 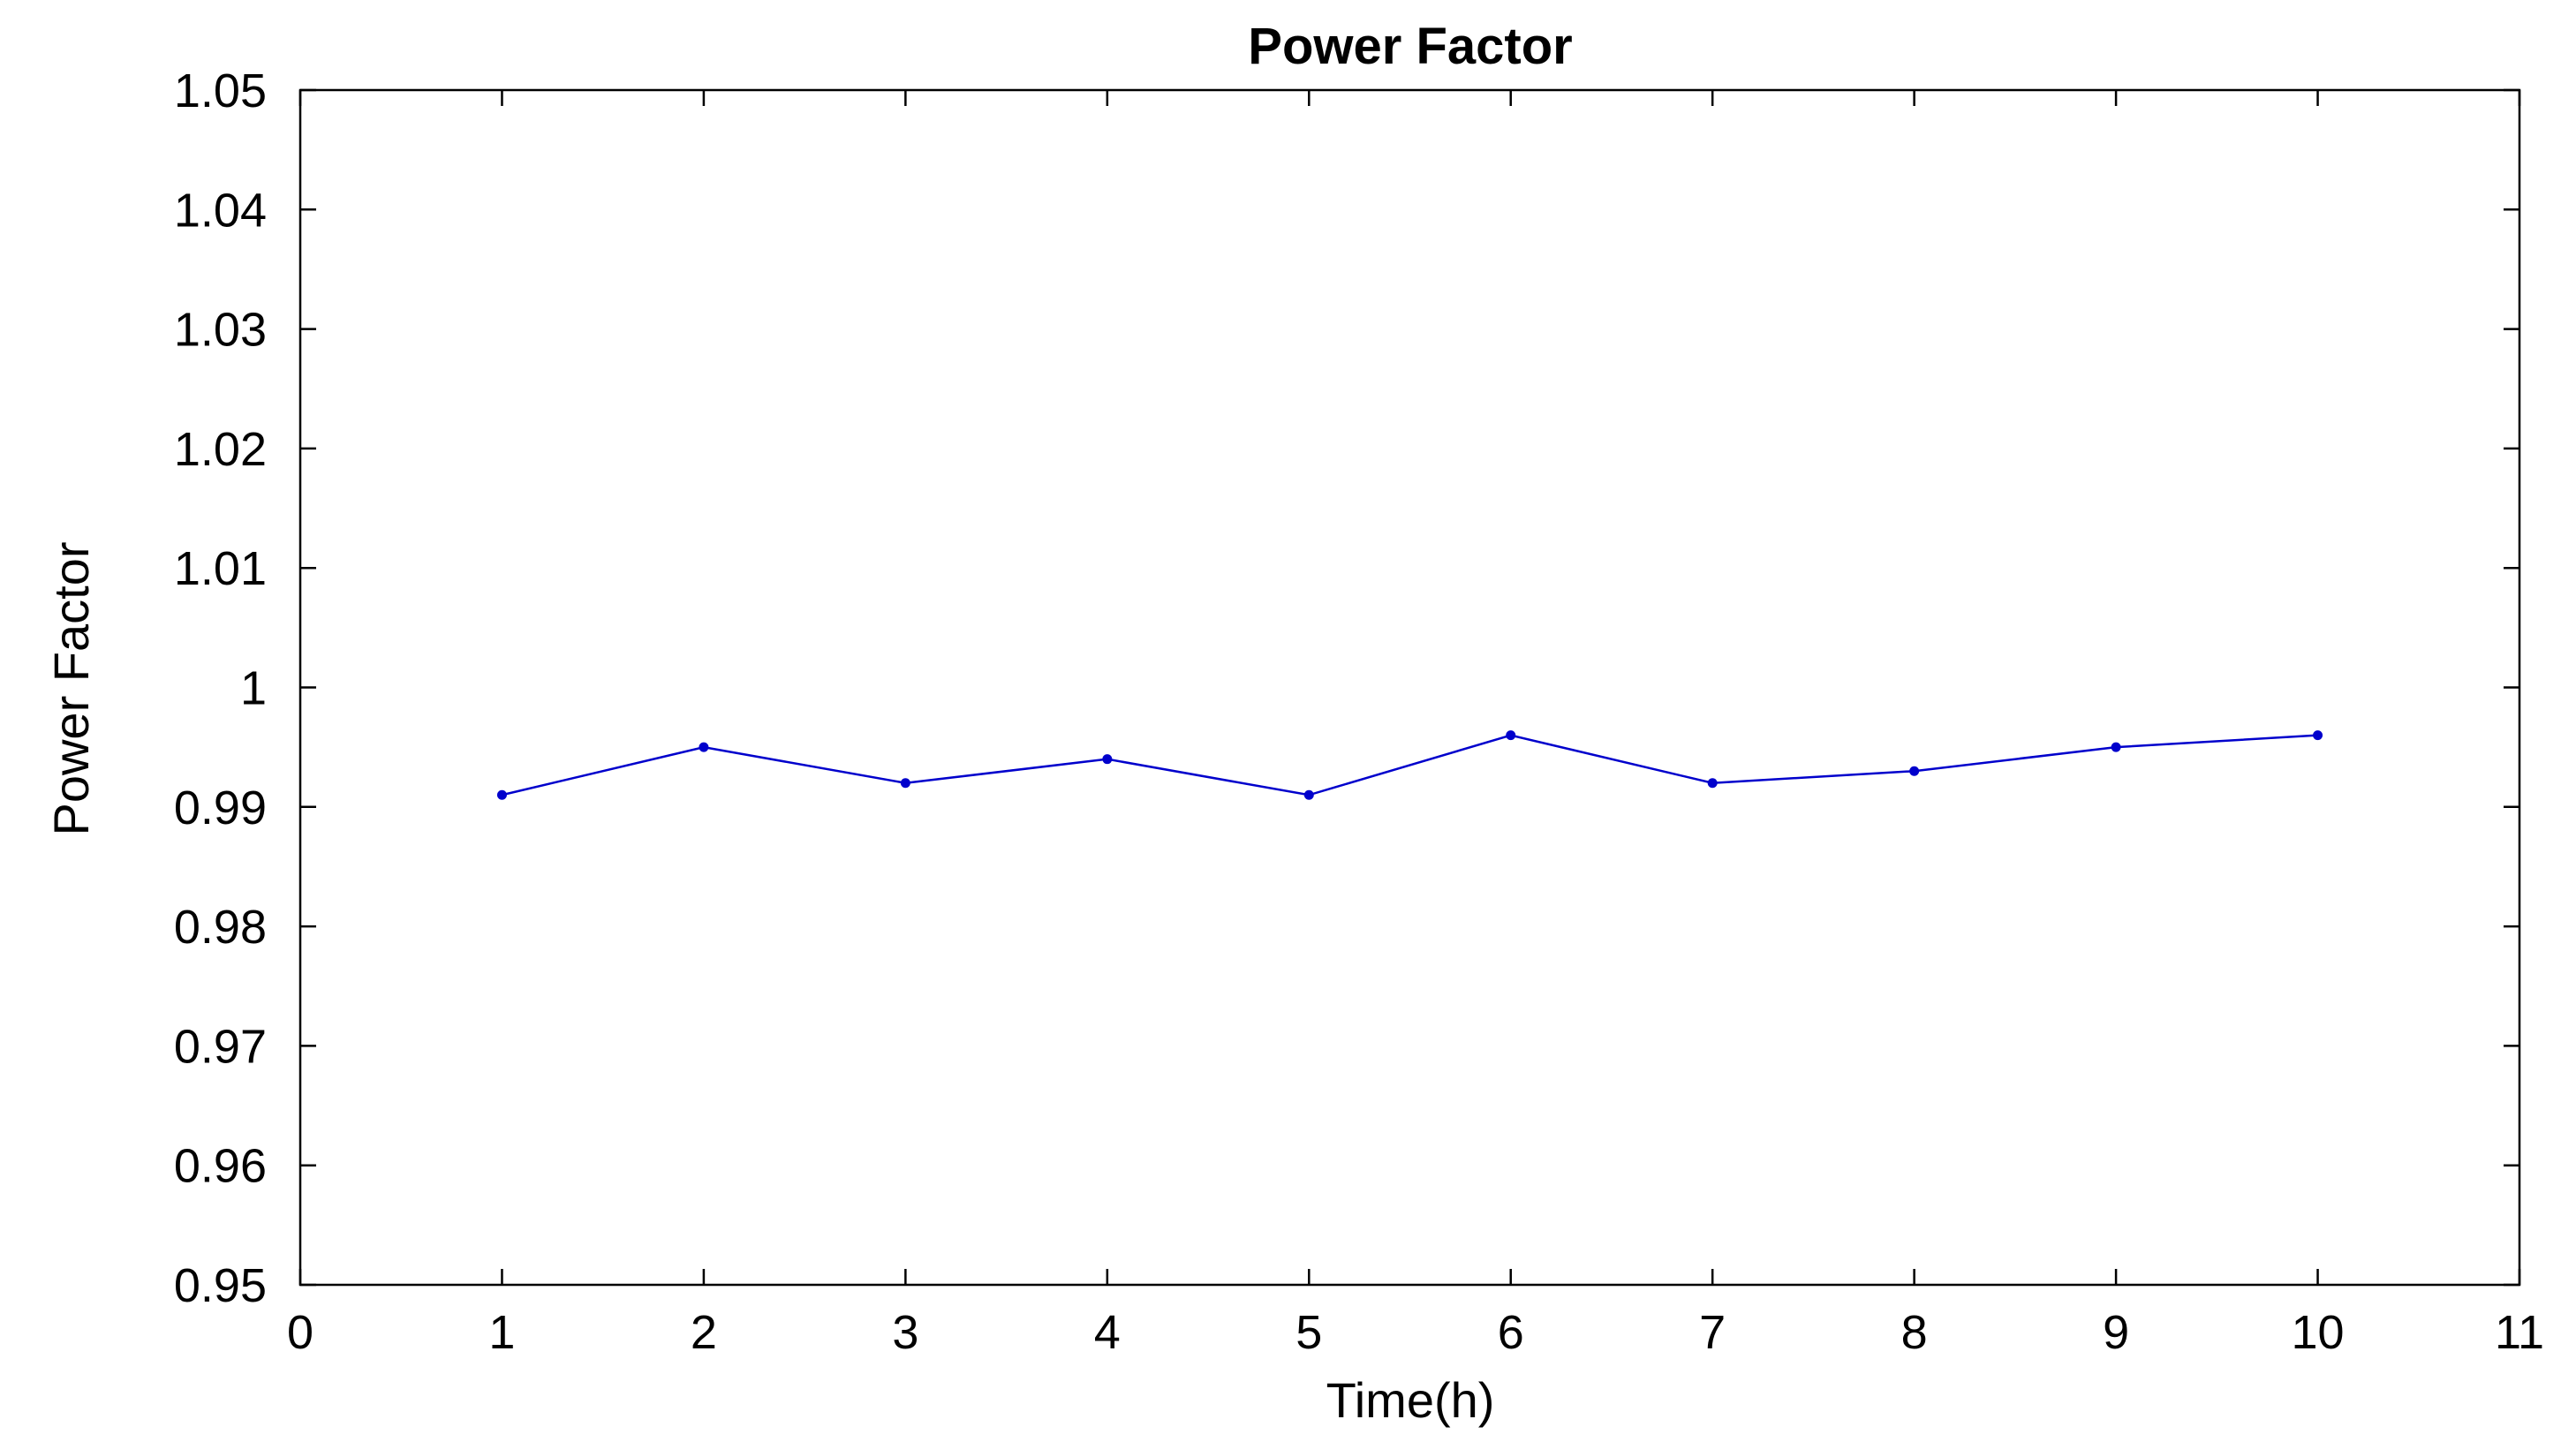 What do you see at coordinates (221, 1166) in the screenshot?
I see `y-tick-label: 0.96` at bounding box center [221, 1166].